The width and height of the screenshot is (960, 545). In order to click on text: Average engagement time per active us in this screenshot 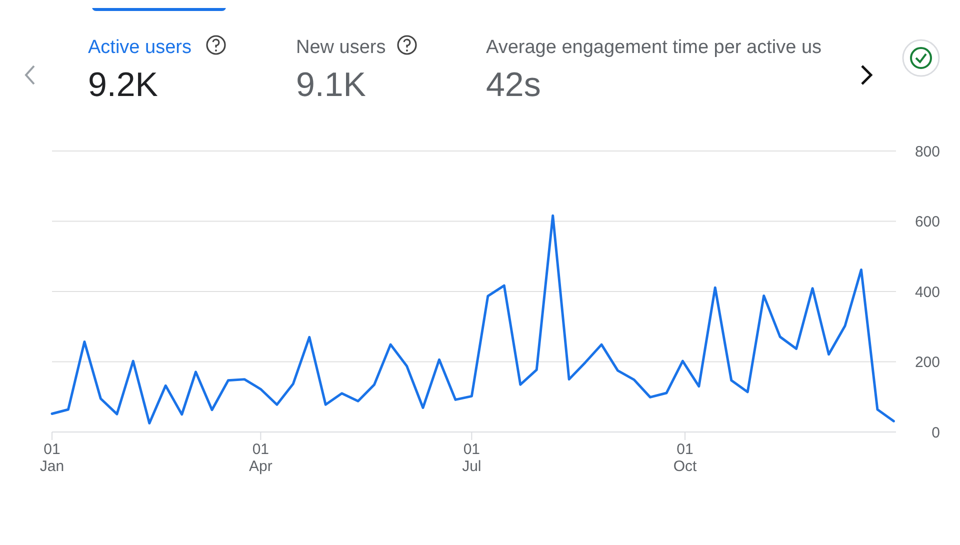, I will do `click(654, 47)`.